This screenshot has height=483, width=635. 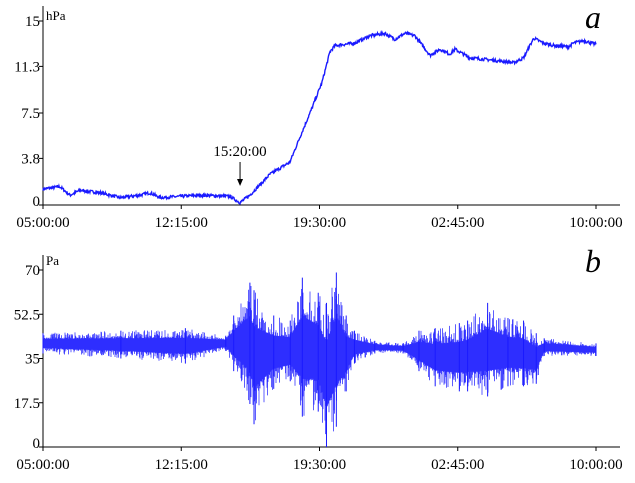 I want to click on panel-b-ylabel: Pa, so click(x=52, y=260).